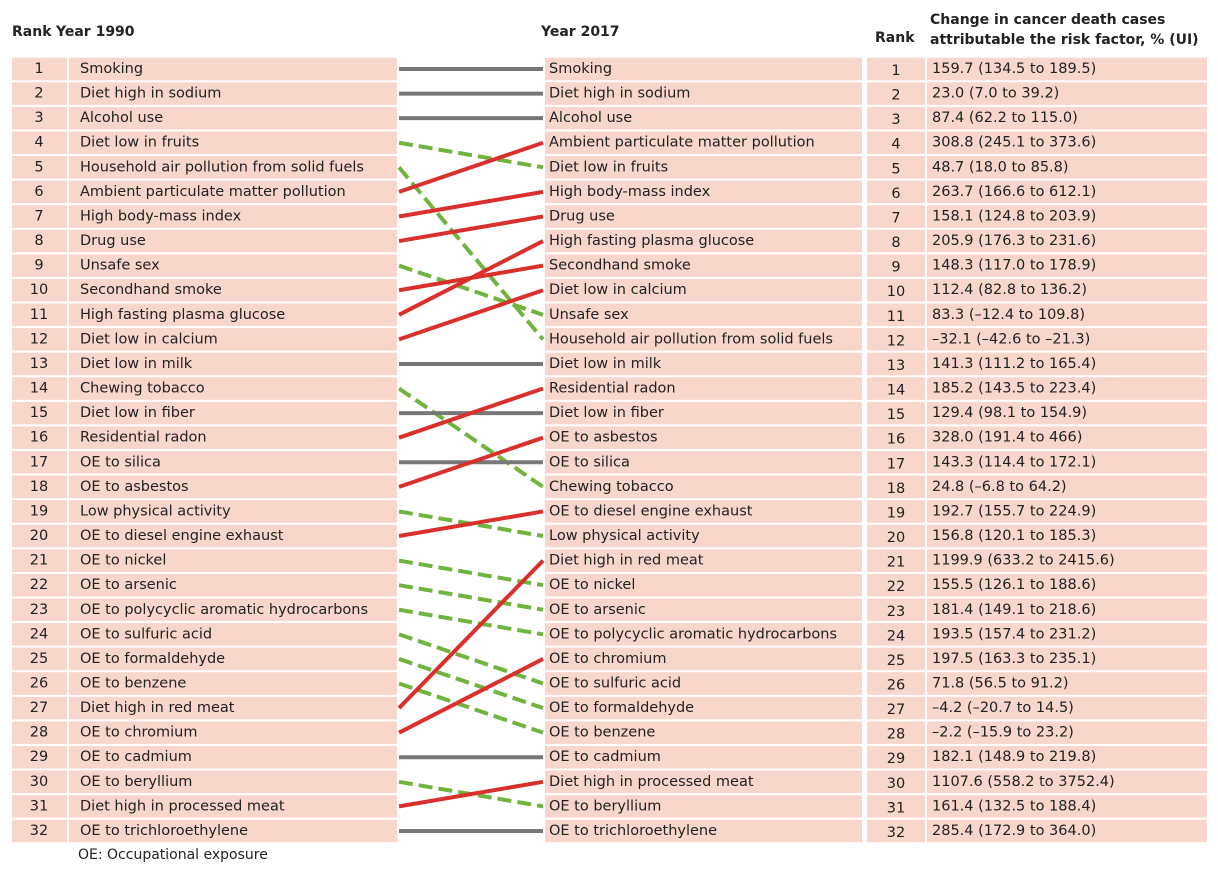 This screenshot has width=1218, height=870. I want to click on rank: 21, so click(896, 563).